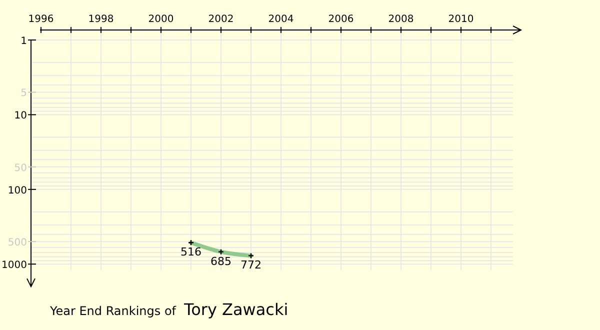 The image size is (600, 330). Describe the element at coordinates (101, 19) in the screenshot. I see `x-tick-label: 1998` at that location.